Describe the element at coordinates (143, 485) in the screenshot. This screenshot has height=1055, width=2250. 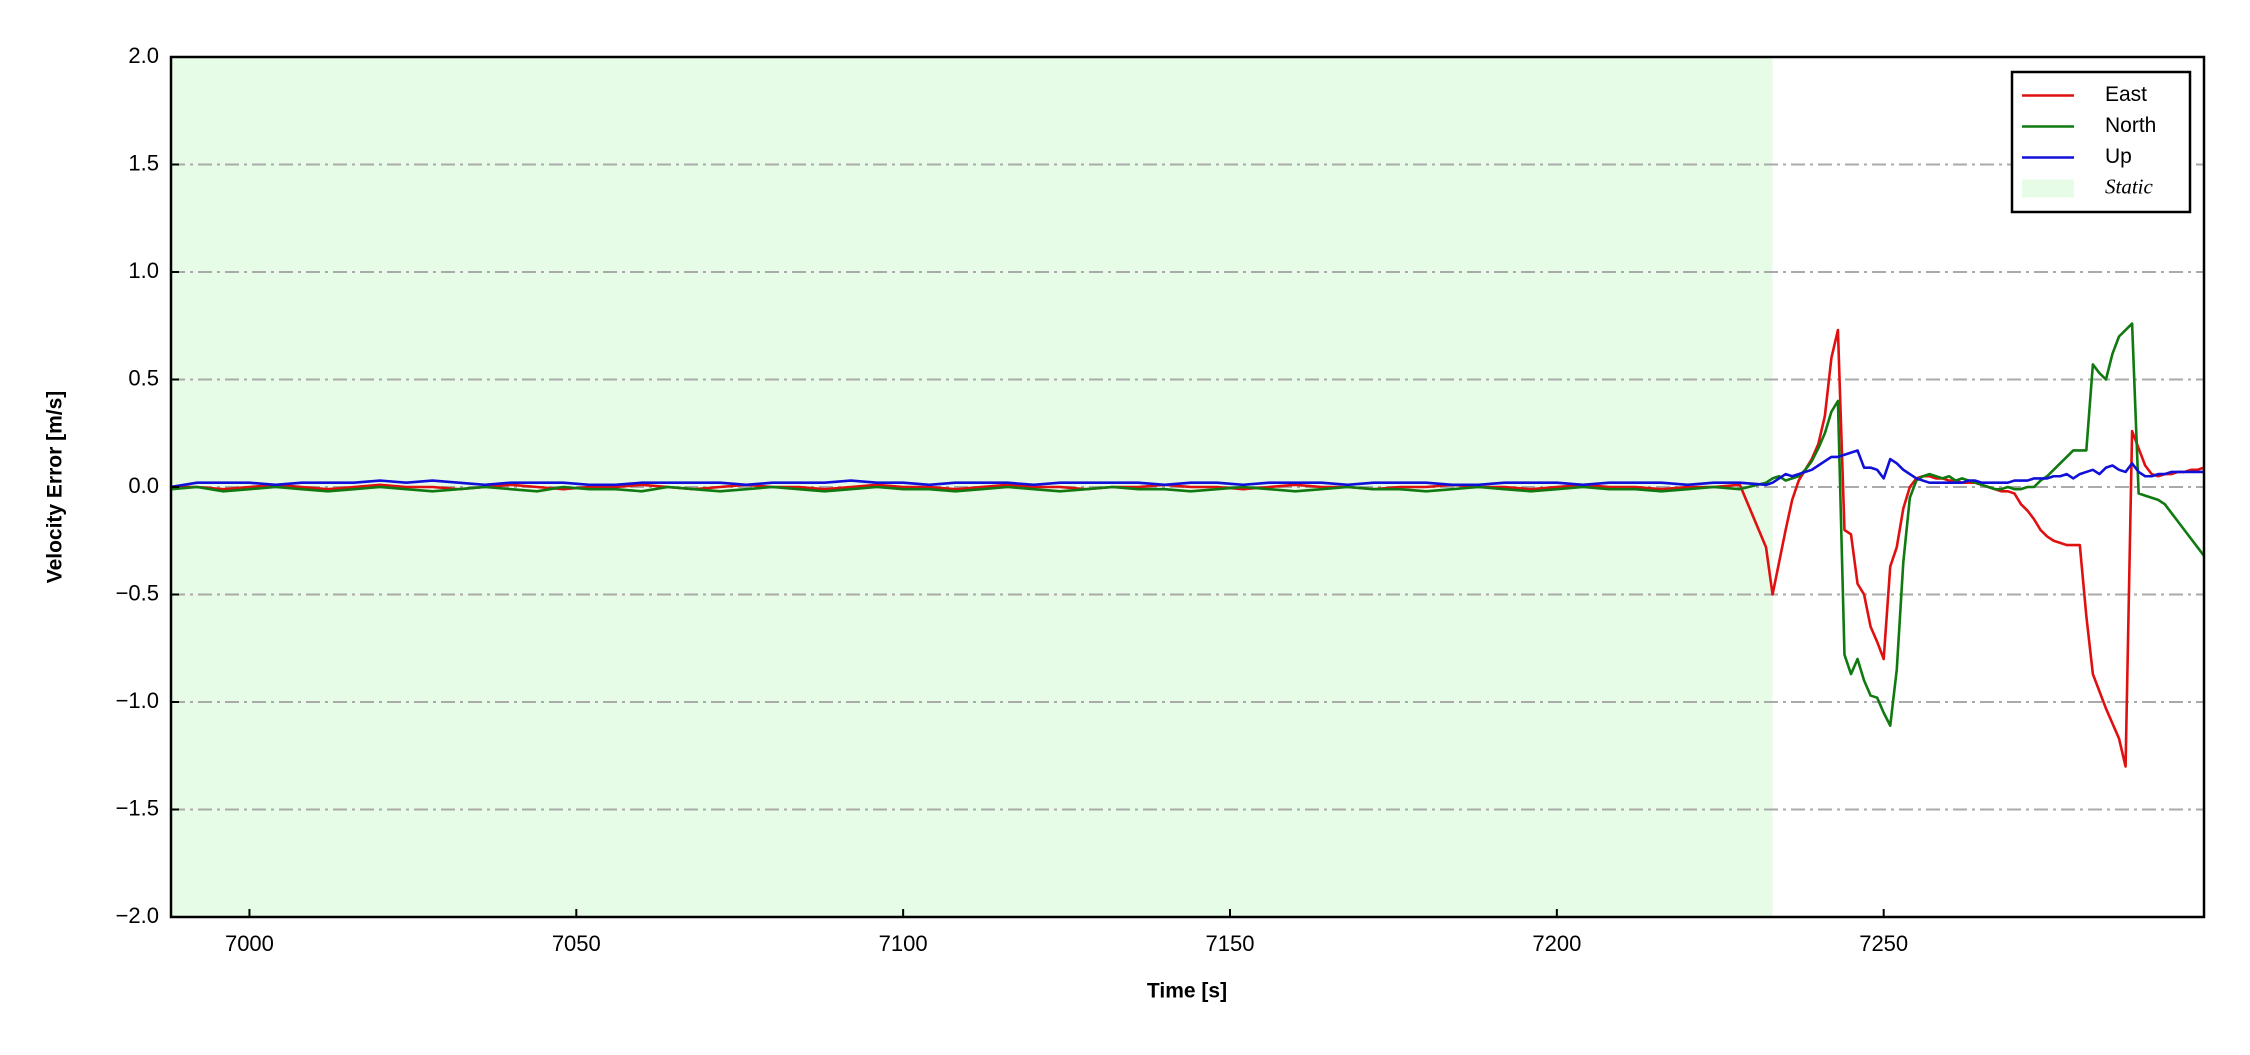
I see `y-tick-label: 0.0` at that location.